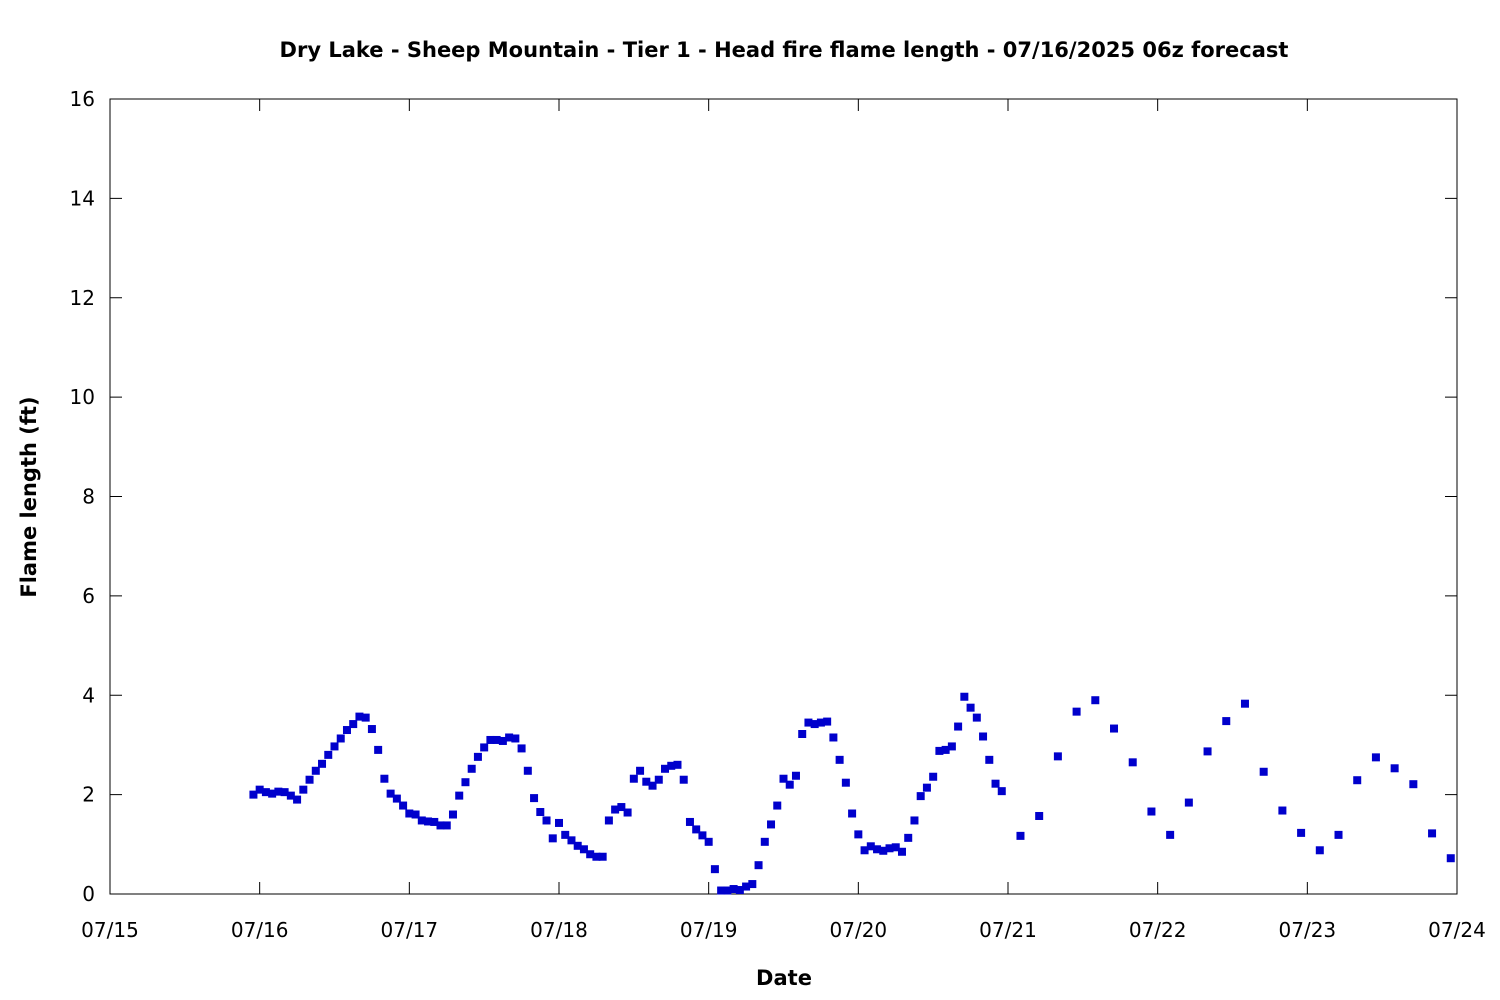 Image resolution: width=1500 pixels, height=1000 pixels. Describe the element at coordinates (1457, 930) in the screenshot. I see `x-tick-label: 07/24` at that location.